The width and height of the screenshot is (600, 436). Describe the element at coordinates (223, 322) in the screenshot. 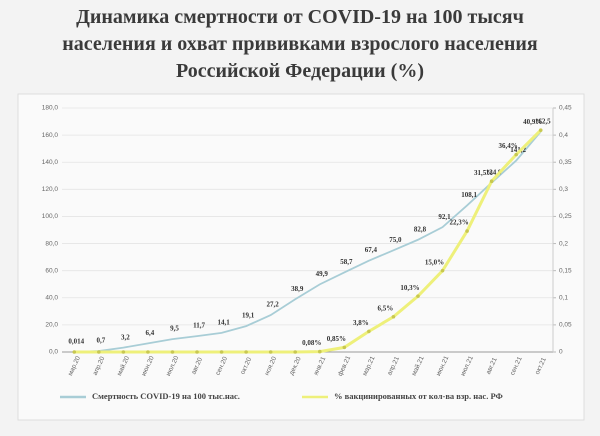

I see `data-label: 14,1` at that location.